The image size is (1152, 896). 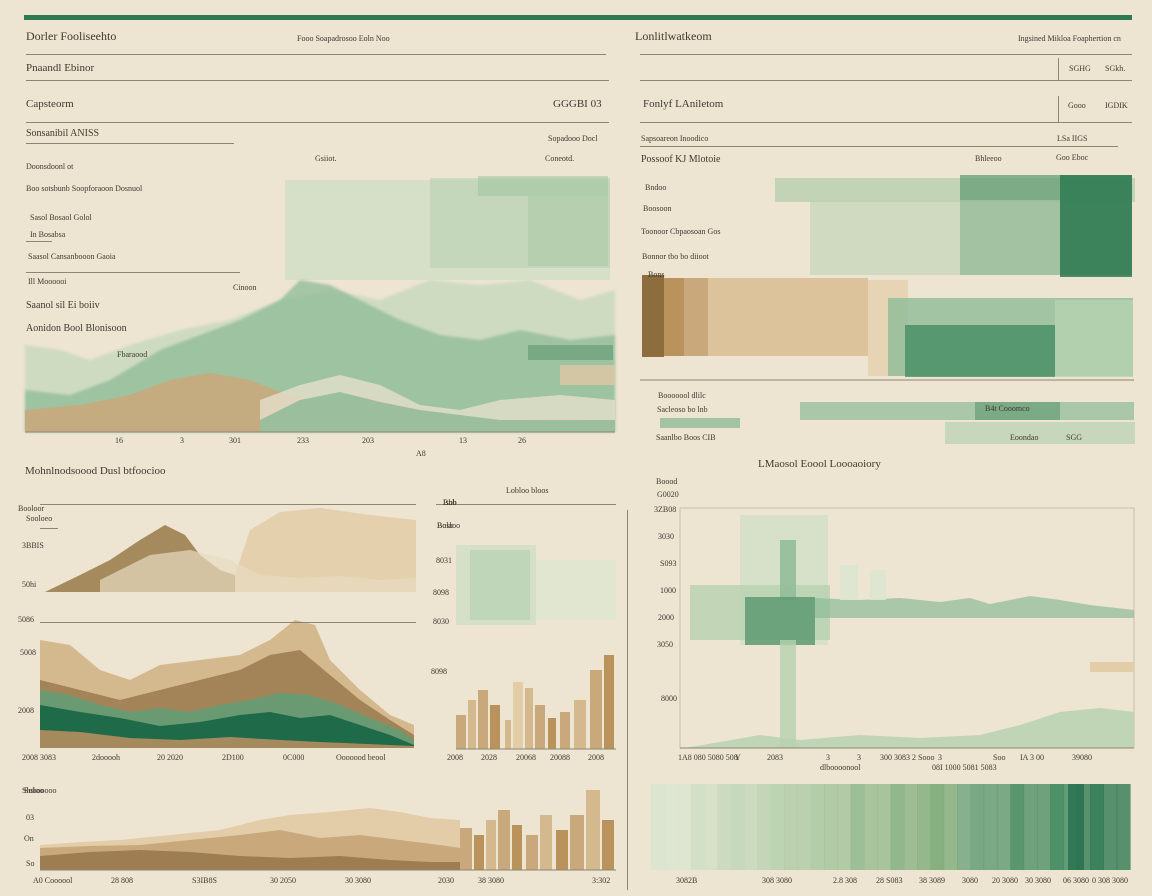 What do you see at coordinates (907, 628) in the screenshot?
I see `bottom-right-chart` at bounding box center [907, 628].